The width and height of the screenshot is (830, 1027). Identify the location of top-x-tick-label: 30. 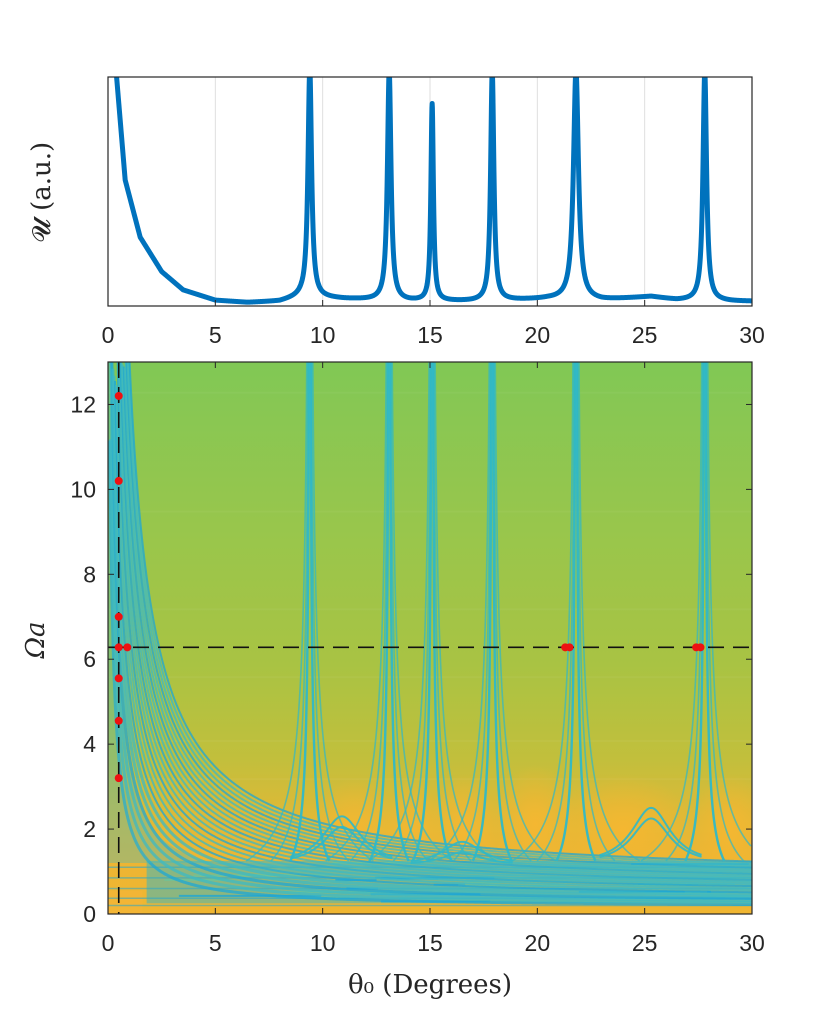
(752, 335).